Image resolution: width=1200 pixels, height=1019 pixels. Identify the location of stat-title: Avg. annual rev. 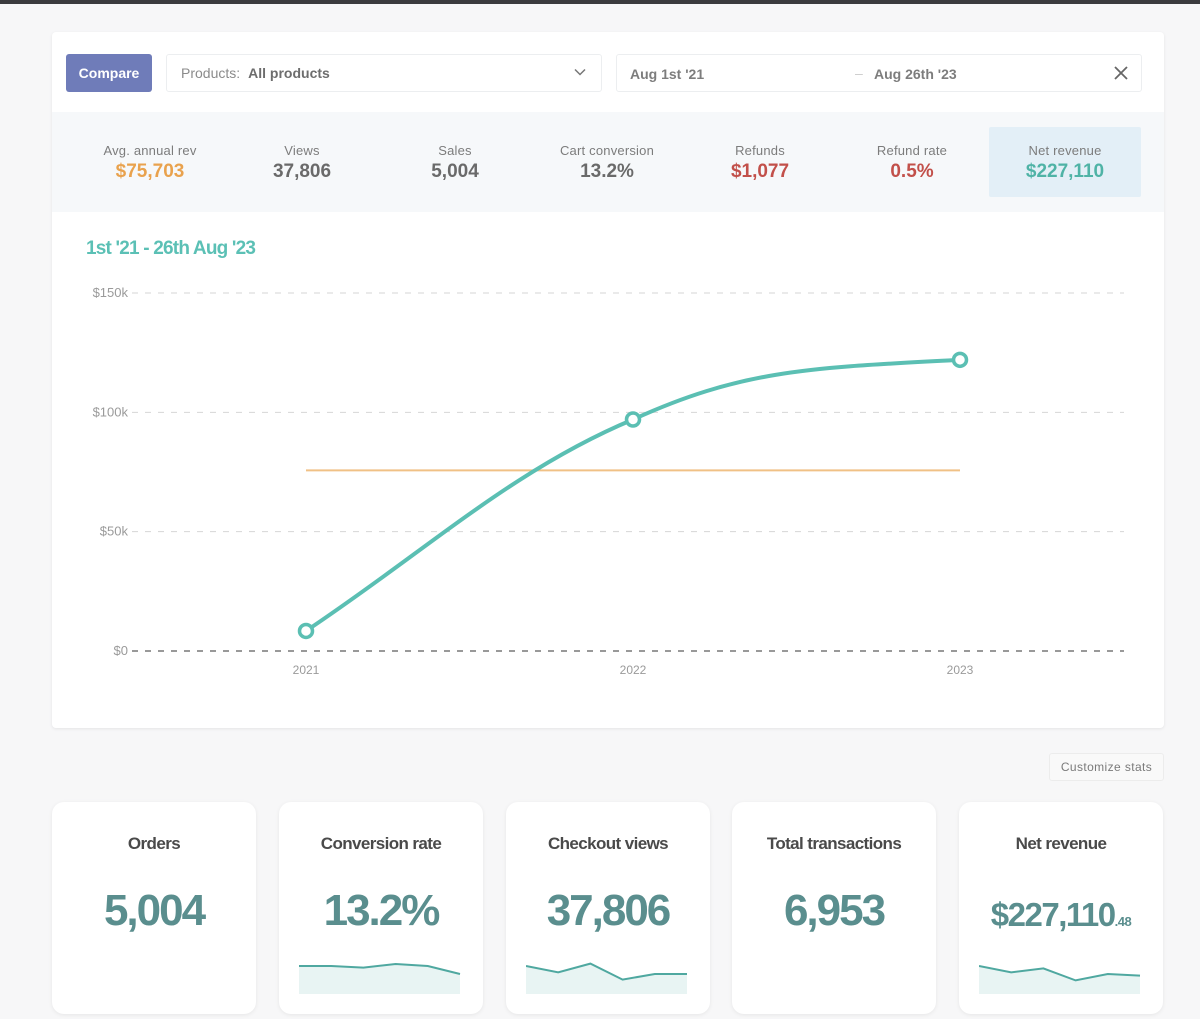
(150, 150).